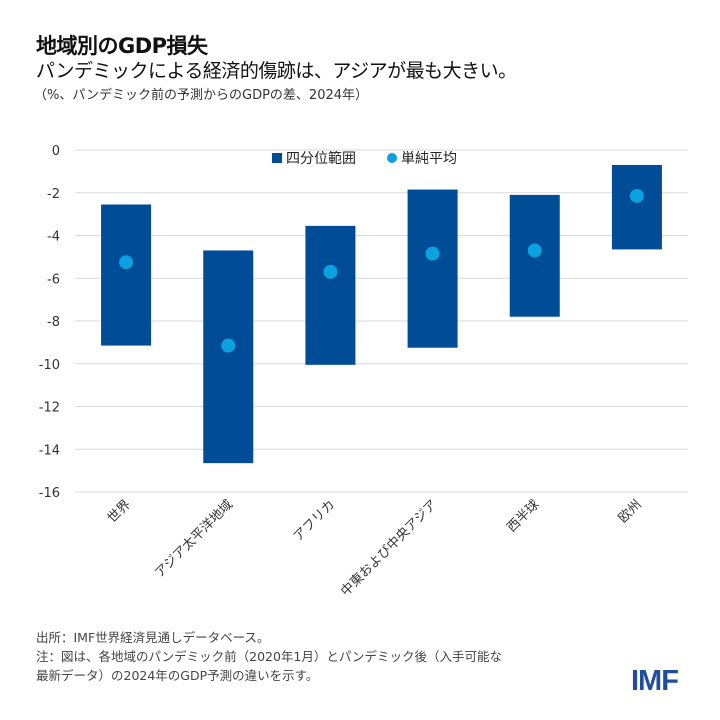  What do you see at coordinates (53, 279) in the screenshot?
I see `y-tick-label: -6` at bounding box center [53, 279].